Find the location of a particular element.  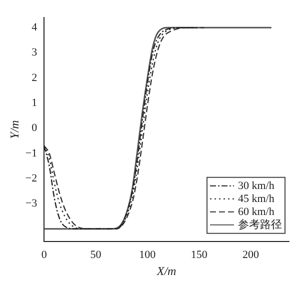

x-axis-title: X/m is located at coordinates (166, 271).